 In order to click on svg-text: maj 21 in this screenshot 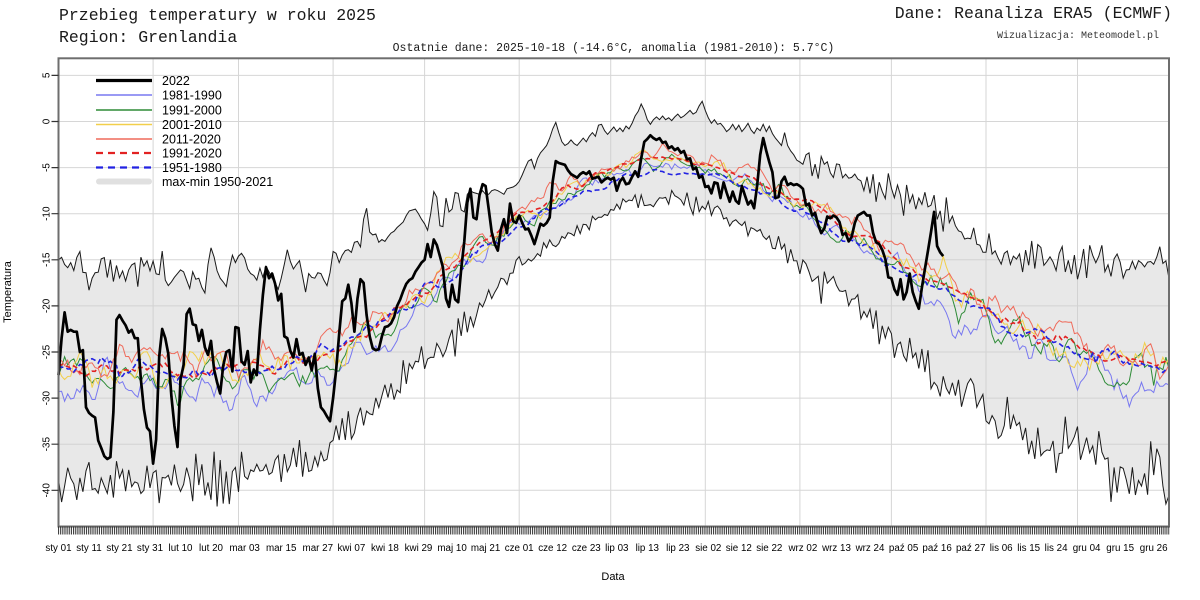, I will do `click(485, 548)`.